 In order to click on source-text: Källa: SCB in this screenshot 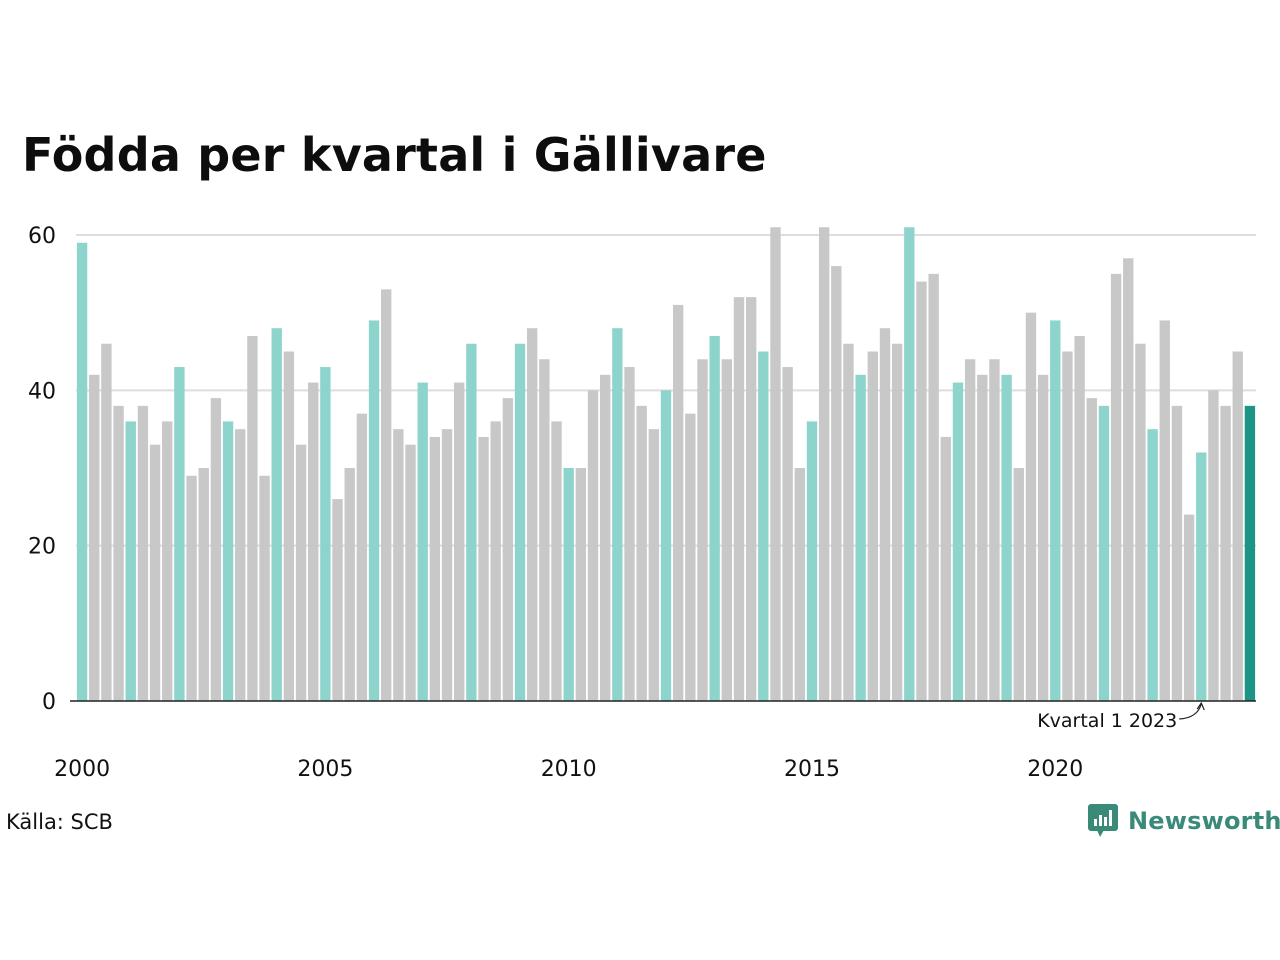, I will do `click(59, 822)`.